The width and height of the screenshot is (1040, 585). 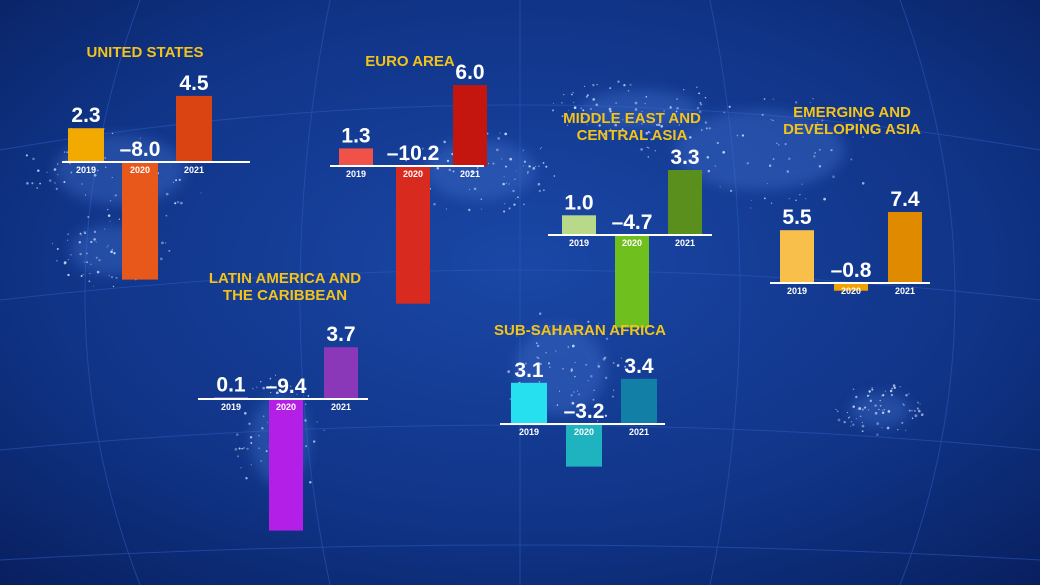 I want to click on value-label-2021: 7.4, so click(x=905, y=199).